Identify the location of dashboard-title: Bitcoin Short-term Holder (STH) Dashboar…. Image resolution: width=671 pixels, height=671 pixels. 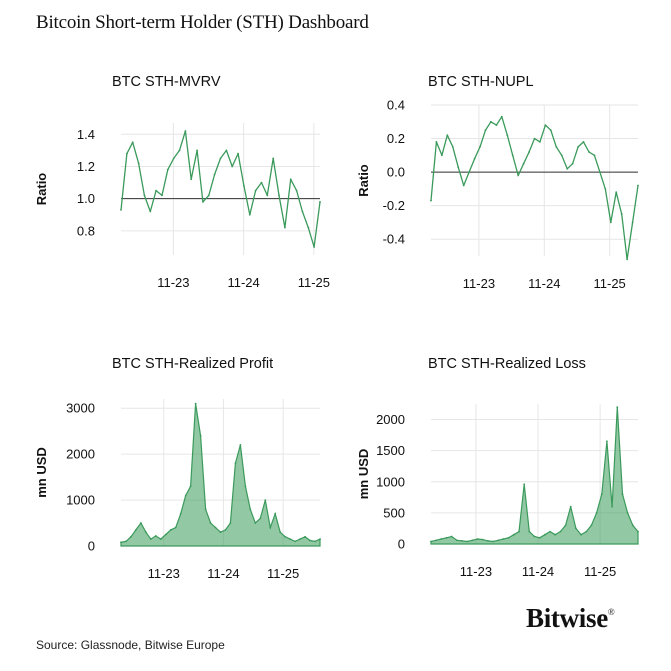
(202, 22).